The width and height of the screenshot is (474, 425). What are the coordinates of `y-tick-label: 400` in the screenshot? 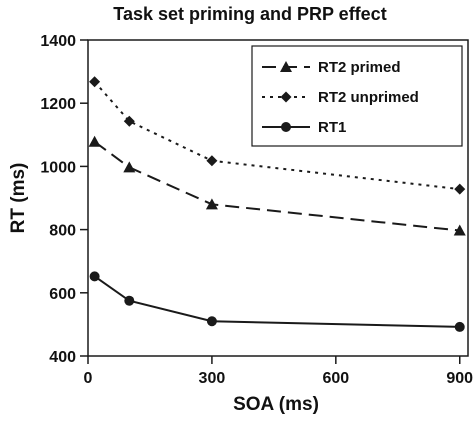 It's located at (62, 357).